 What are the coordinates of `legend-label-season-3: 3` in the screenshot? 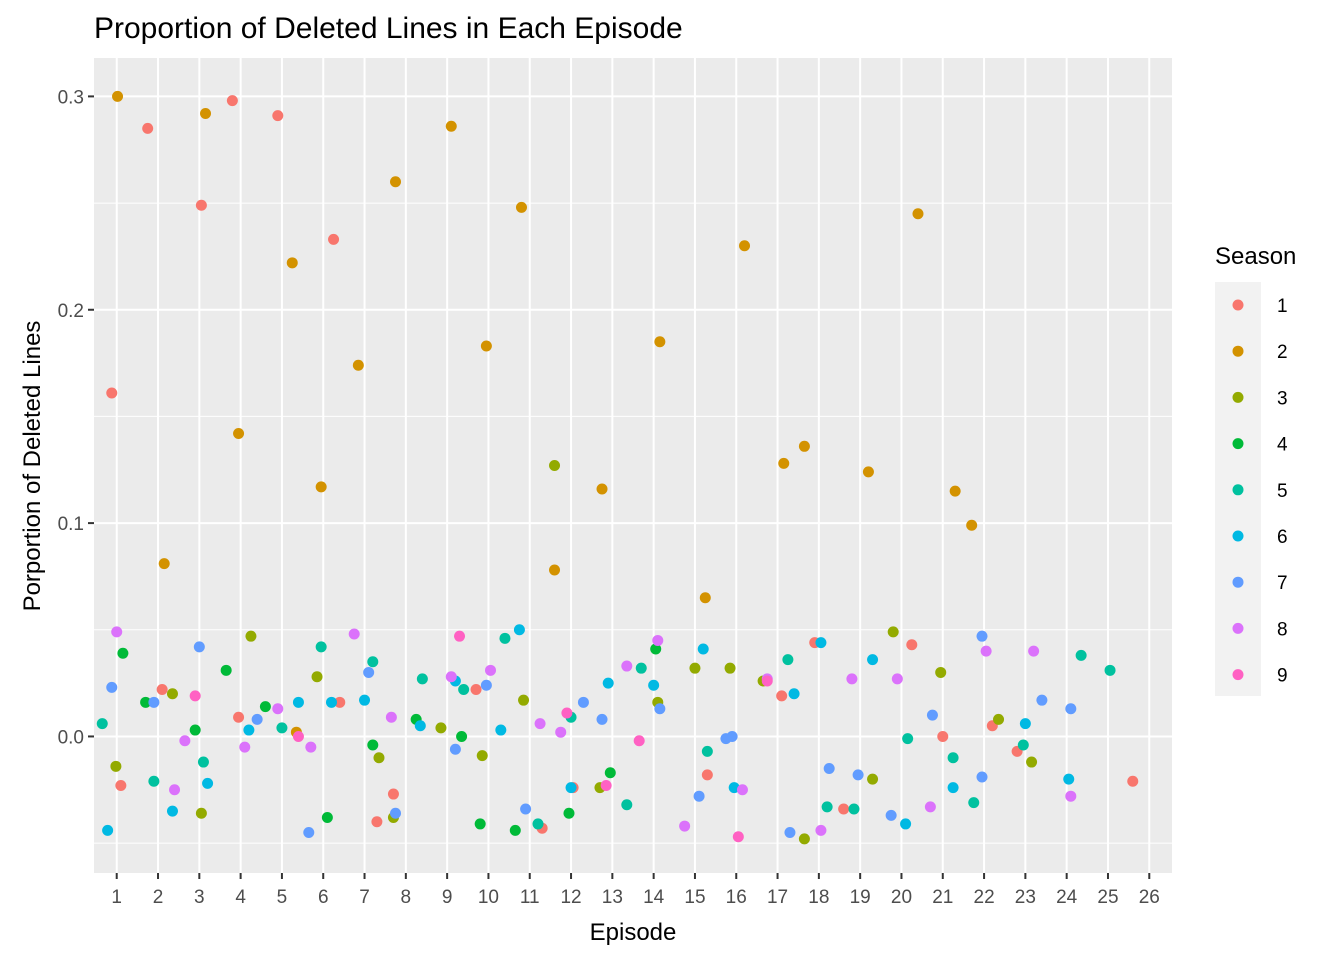 It's located at (1282, 398).